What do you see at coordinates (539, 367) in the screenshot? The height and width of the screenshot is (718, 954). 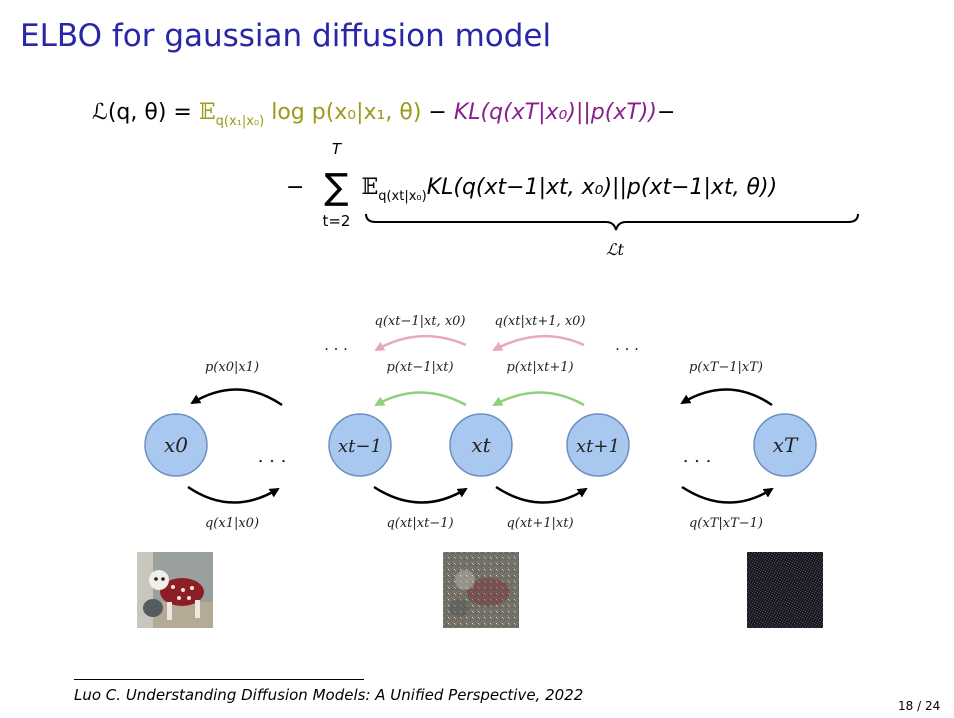 I see `label-p-xt-given-xt-plus-1: p(xt|xt+1)` at bounding box center [539, 367].